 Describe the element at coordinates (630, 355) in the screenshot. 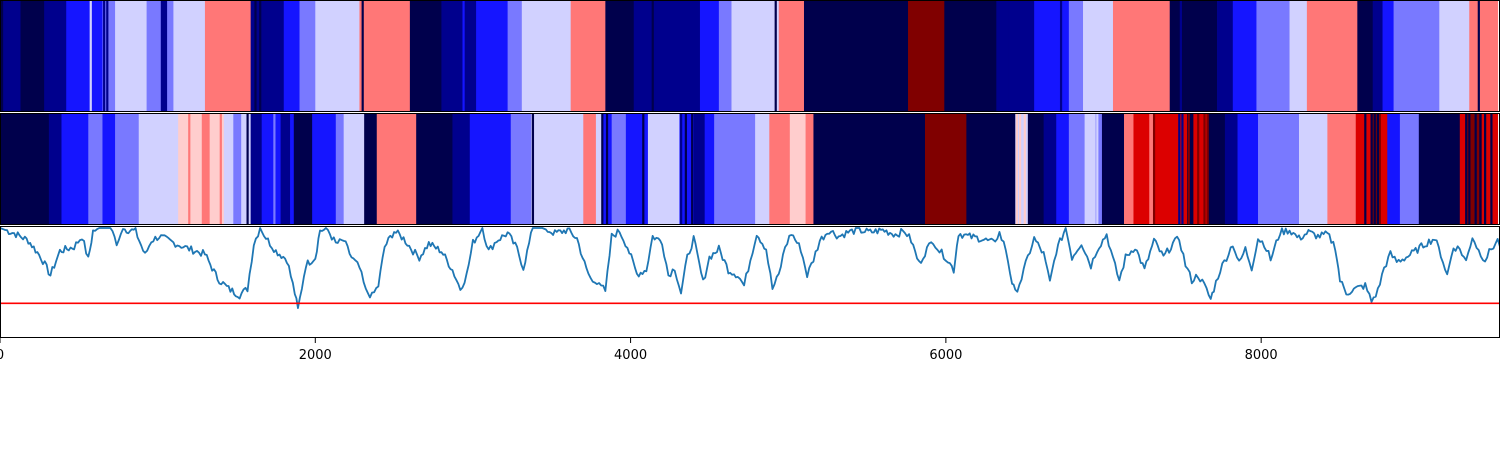

I see `x-tick-label: 4000` at that location.